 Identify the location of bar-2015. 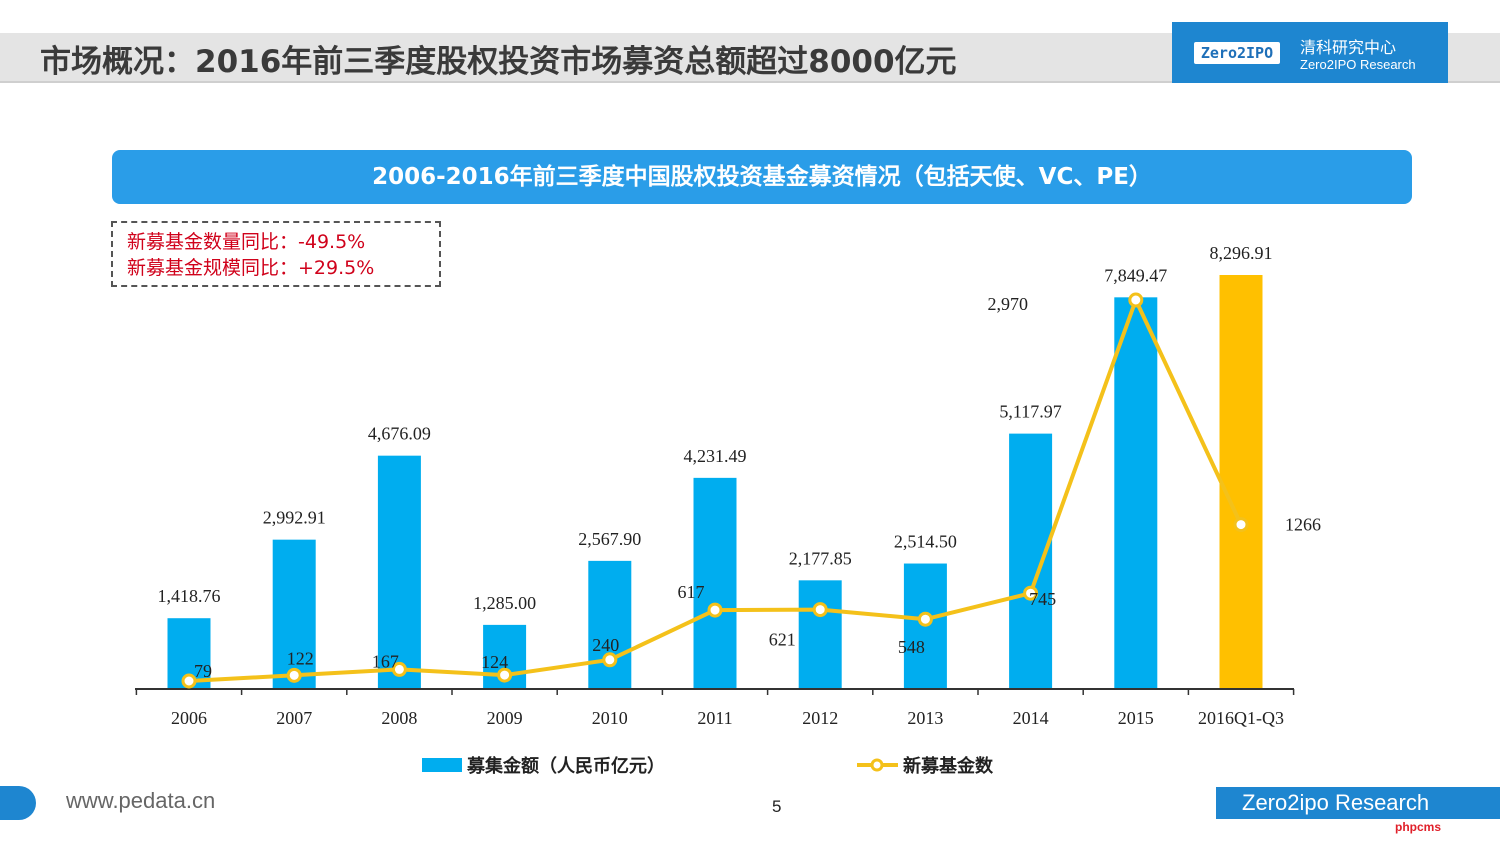
(1136, 493).